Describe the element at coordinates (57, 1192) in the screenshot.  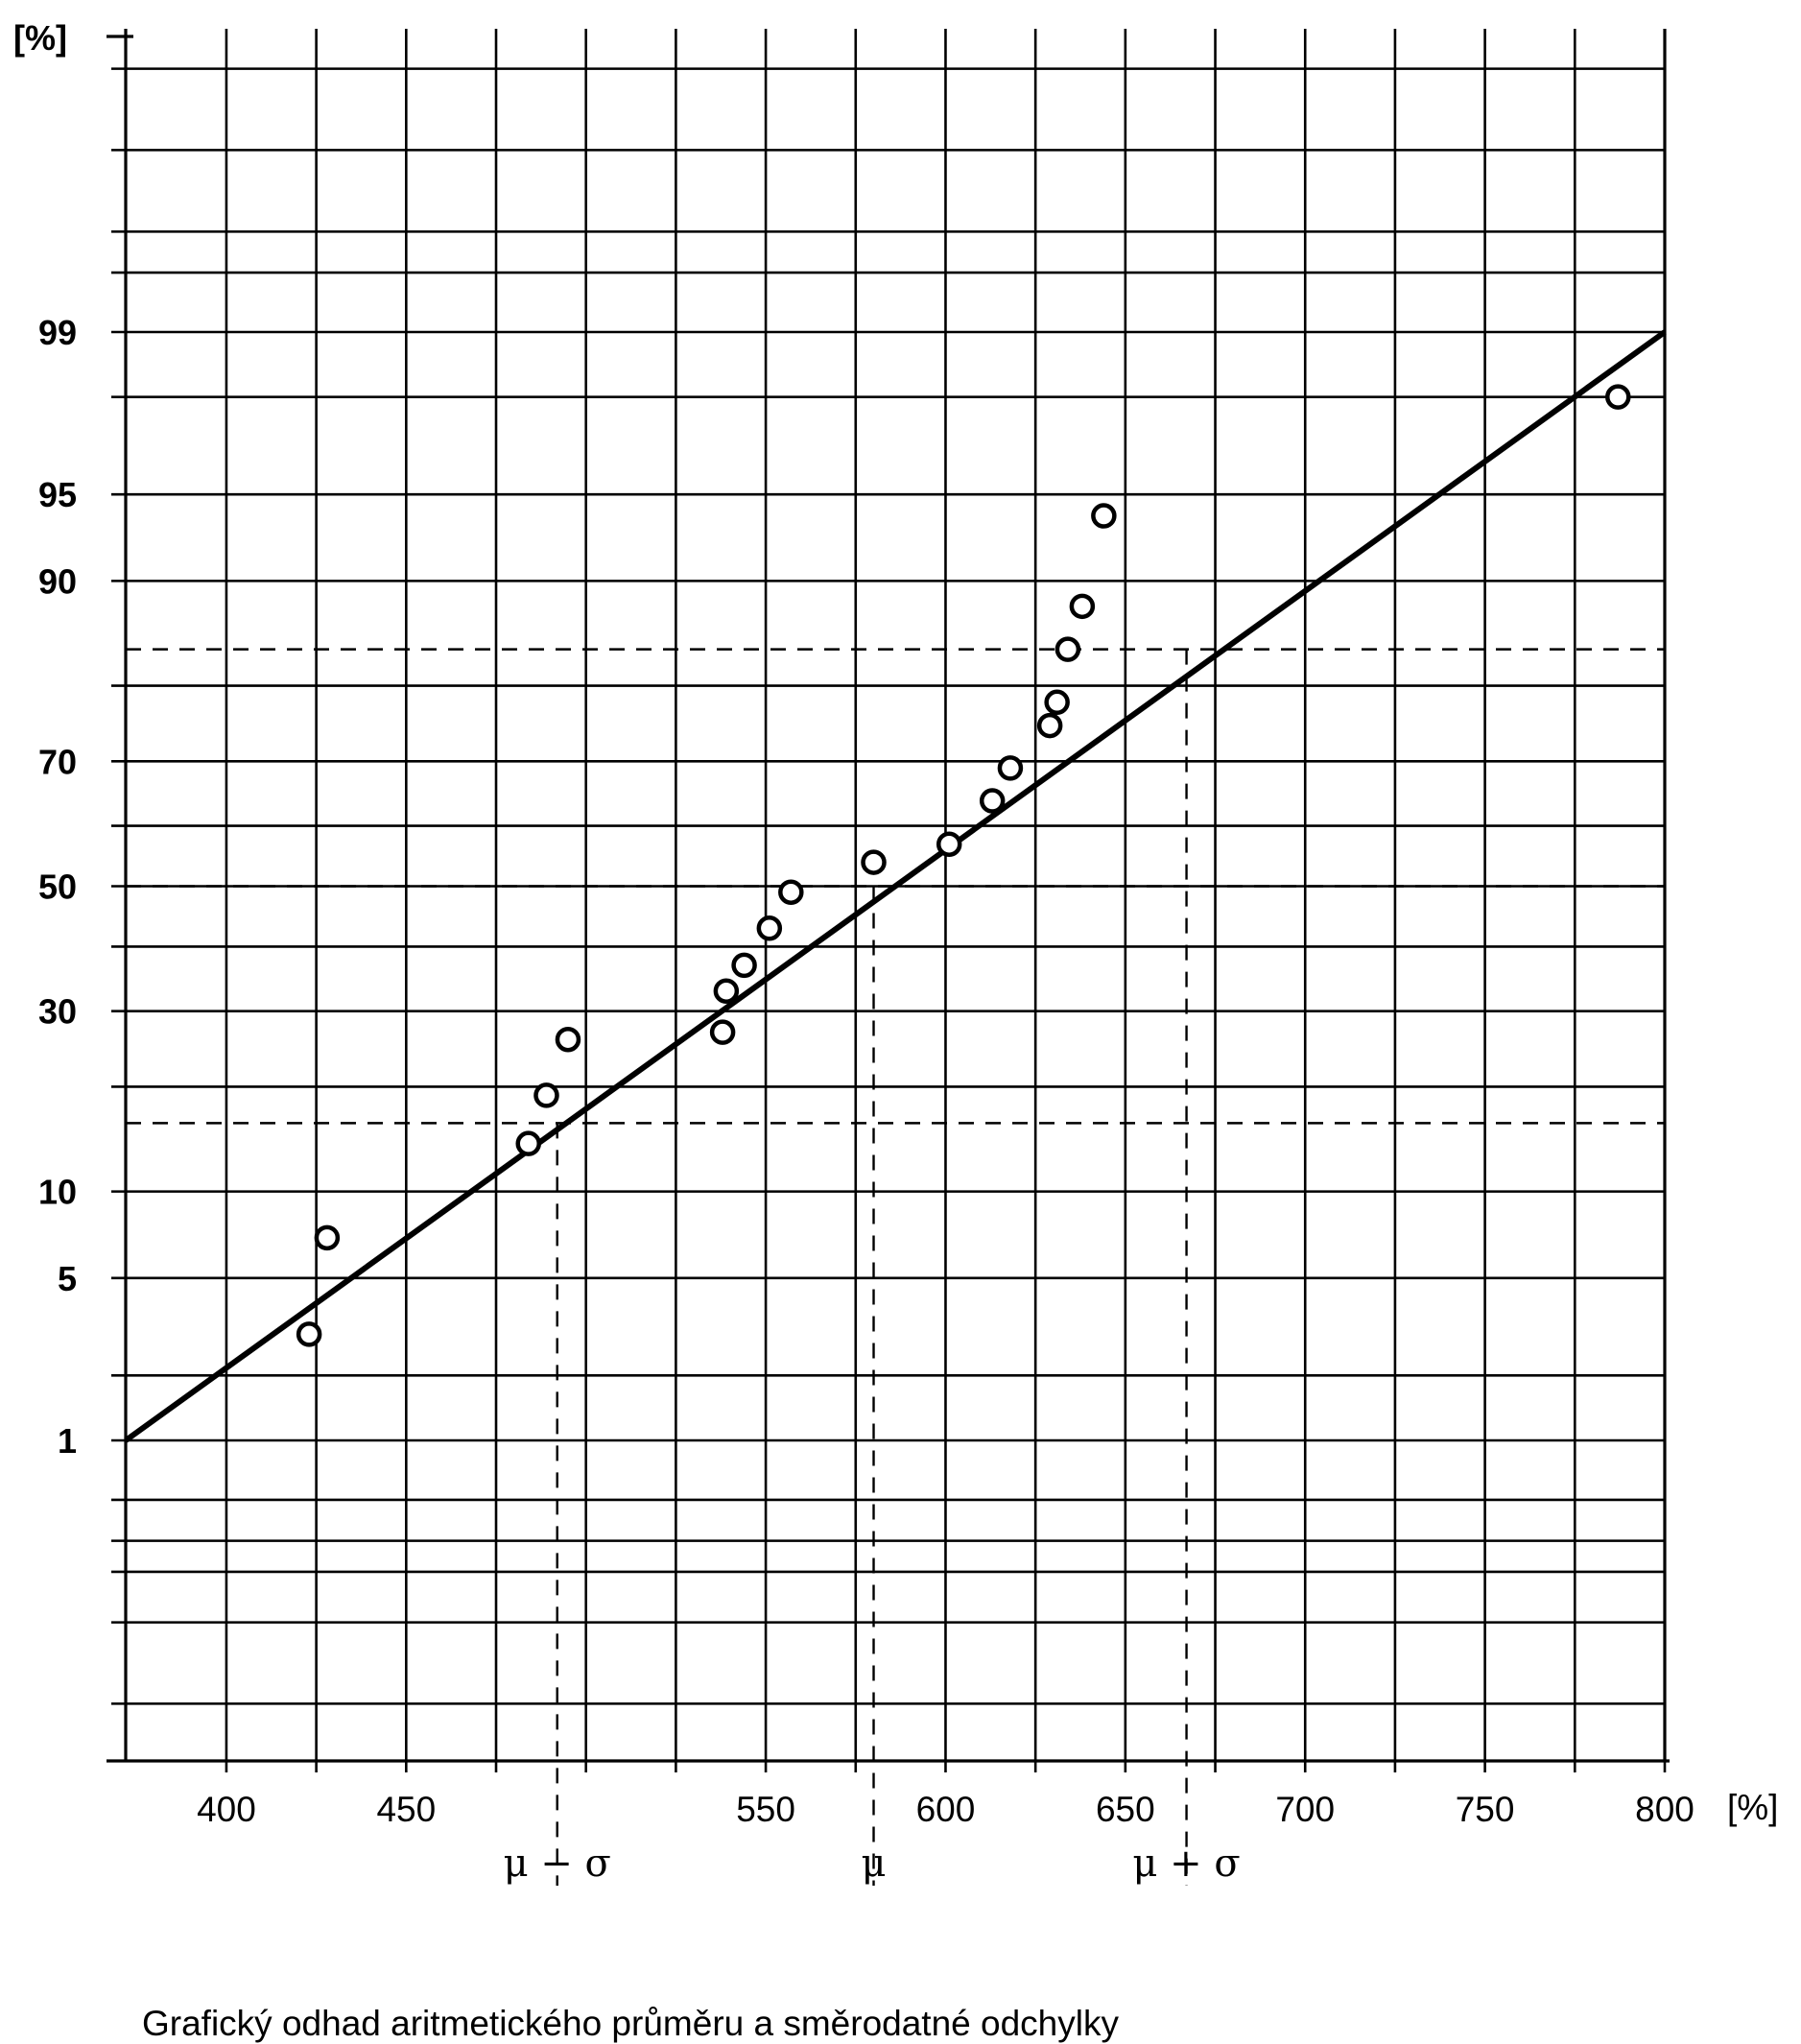
I see `y-tick-label: 10` at that location.